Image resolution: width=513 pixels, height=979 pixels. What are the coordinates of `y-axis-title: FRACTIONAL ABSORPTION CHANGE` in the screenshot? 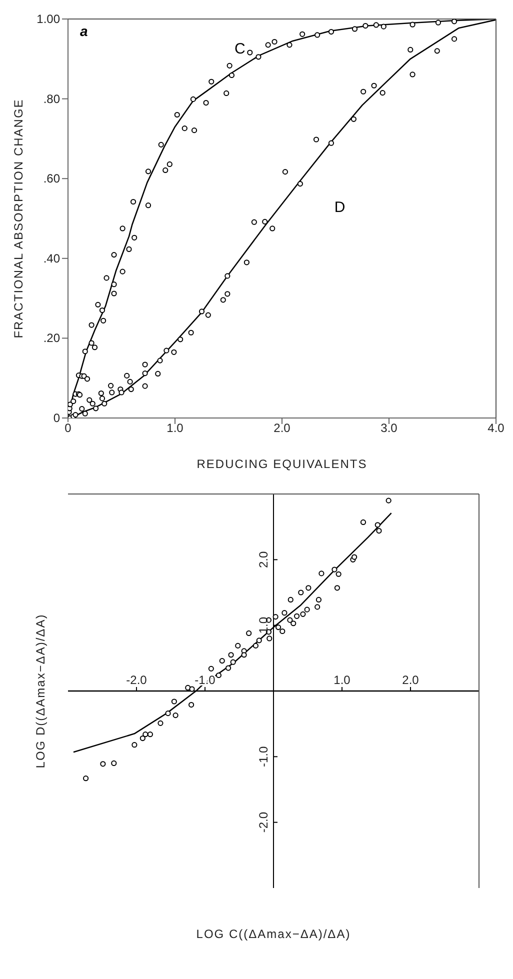 It's located at (18, 218).